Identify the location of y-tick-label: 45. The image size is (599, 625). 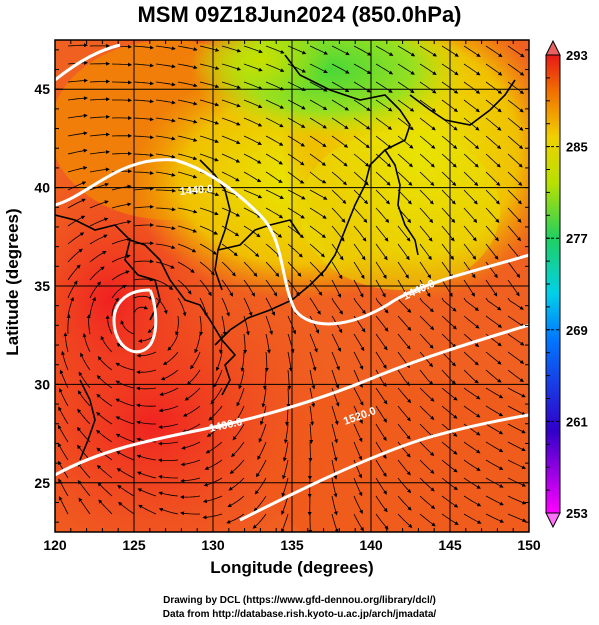
(42, 89).